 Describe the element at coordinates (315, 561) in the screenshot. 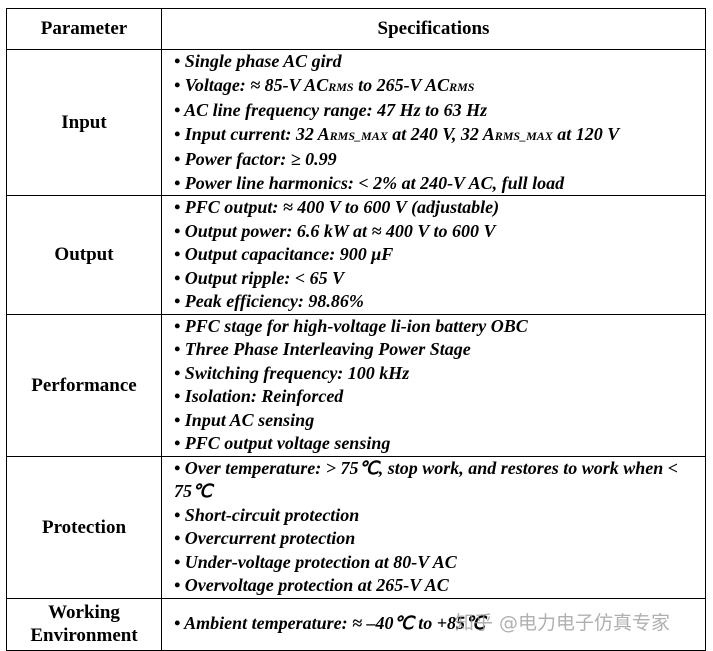

I see `spec-text: • Under-voltage protection at 80-V AC` at that location.